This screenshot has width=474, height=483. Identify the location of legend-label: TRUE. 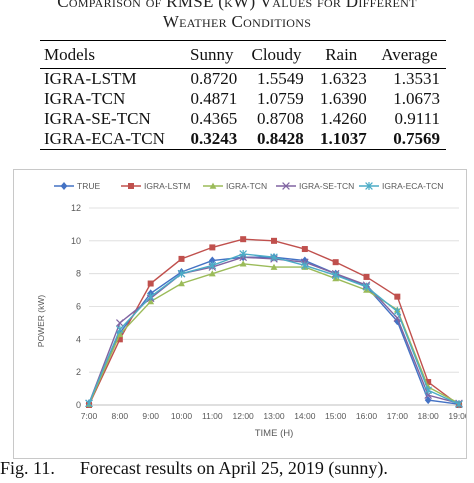
(88, 186).